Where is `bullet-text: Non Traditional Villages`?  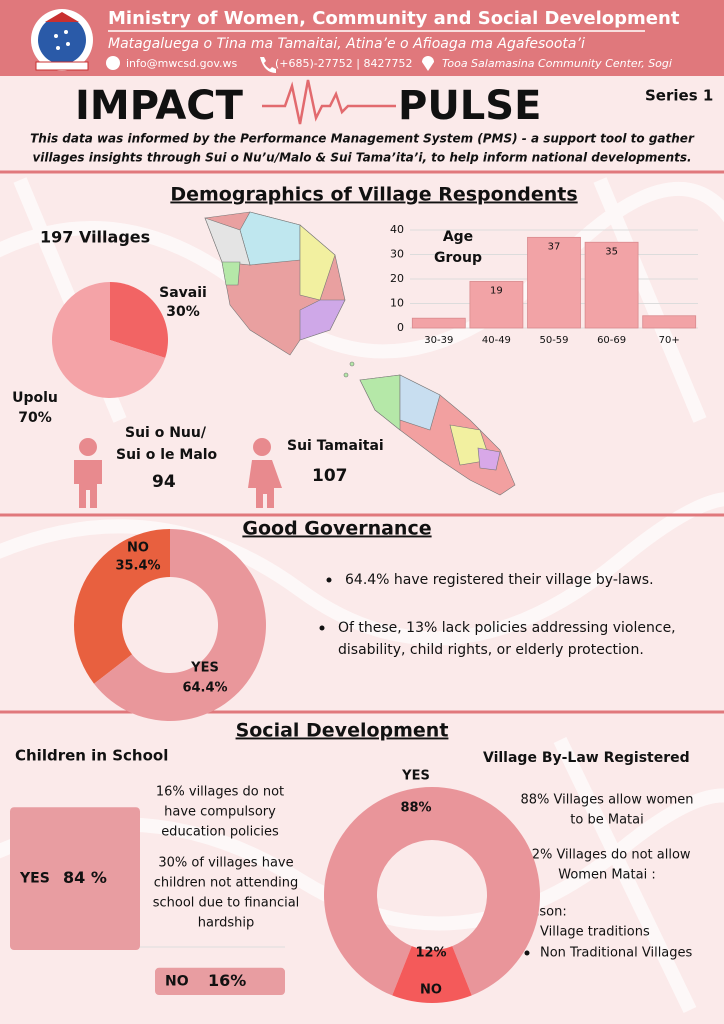
bullet-text: Non Traditional Villages is located at coordinates (616, 953).